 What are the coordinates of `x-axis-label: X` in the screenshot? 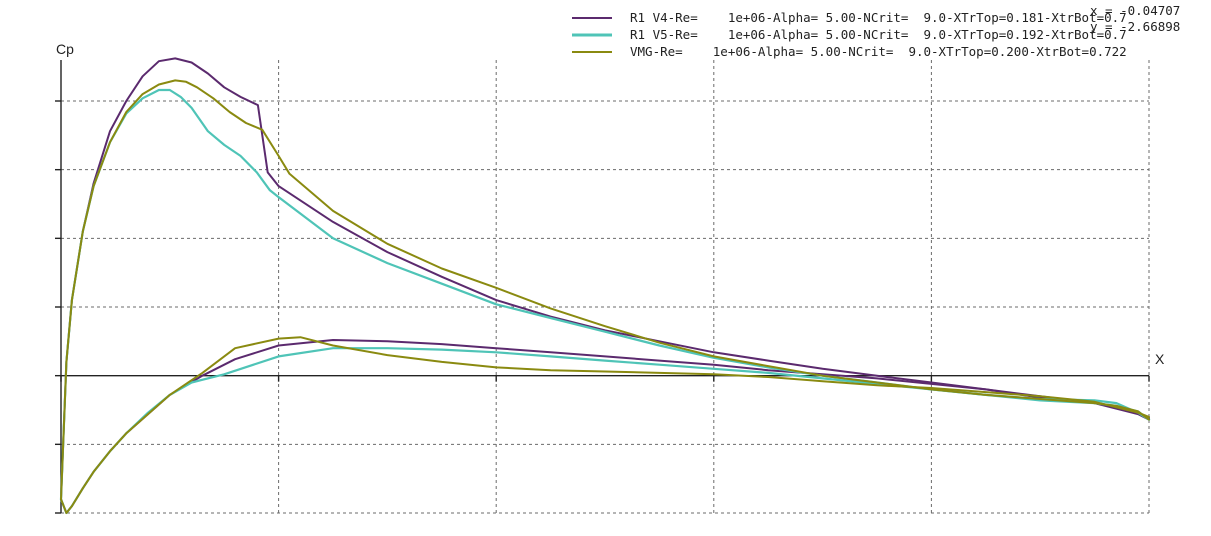 It's located at (1160, 359).